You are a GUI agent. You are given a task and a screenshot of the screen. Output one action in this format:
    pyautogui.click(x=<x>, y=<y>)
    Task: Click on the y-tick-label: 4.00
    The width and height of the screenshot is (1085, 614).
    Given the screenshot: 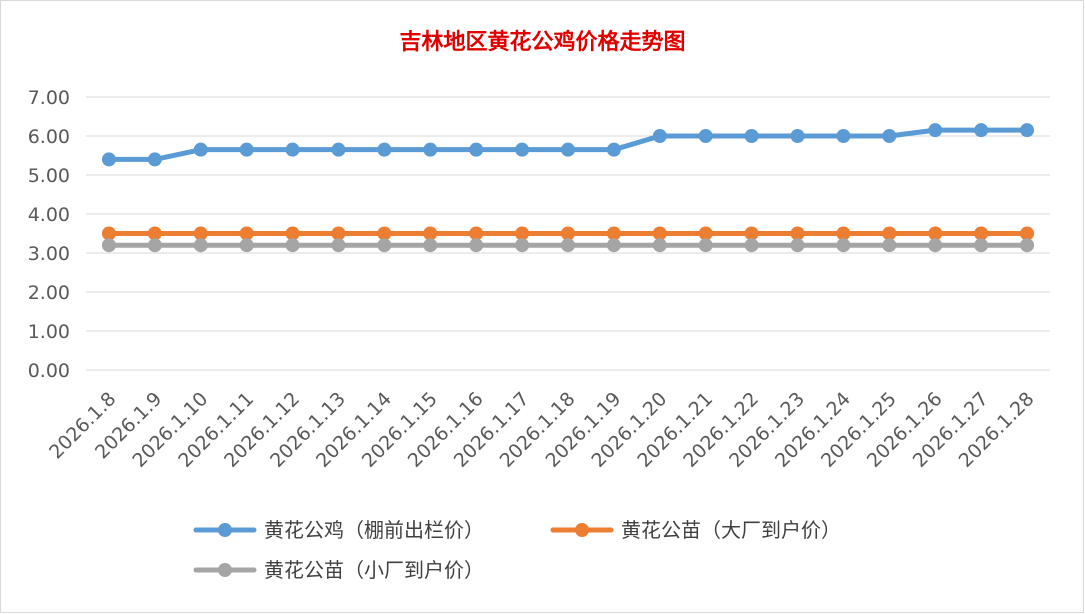 What is the action you would take?
    pyautogui.click(x=49, y=215)
    